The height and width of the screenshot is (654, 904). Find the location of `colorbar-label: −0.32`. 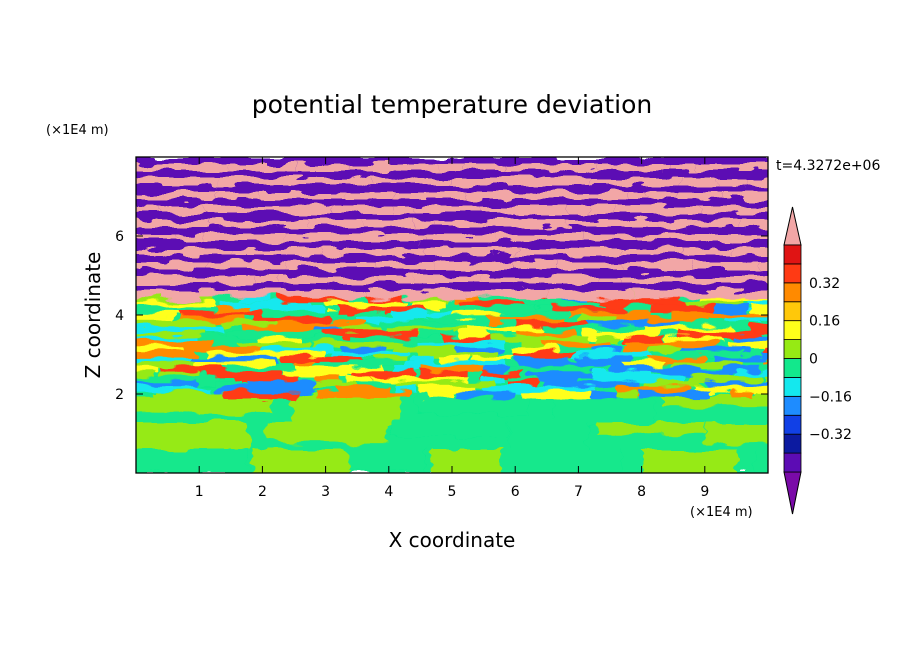

colorbar-label: −0.32 is located at coordinates (830, 435).